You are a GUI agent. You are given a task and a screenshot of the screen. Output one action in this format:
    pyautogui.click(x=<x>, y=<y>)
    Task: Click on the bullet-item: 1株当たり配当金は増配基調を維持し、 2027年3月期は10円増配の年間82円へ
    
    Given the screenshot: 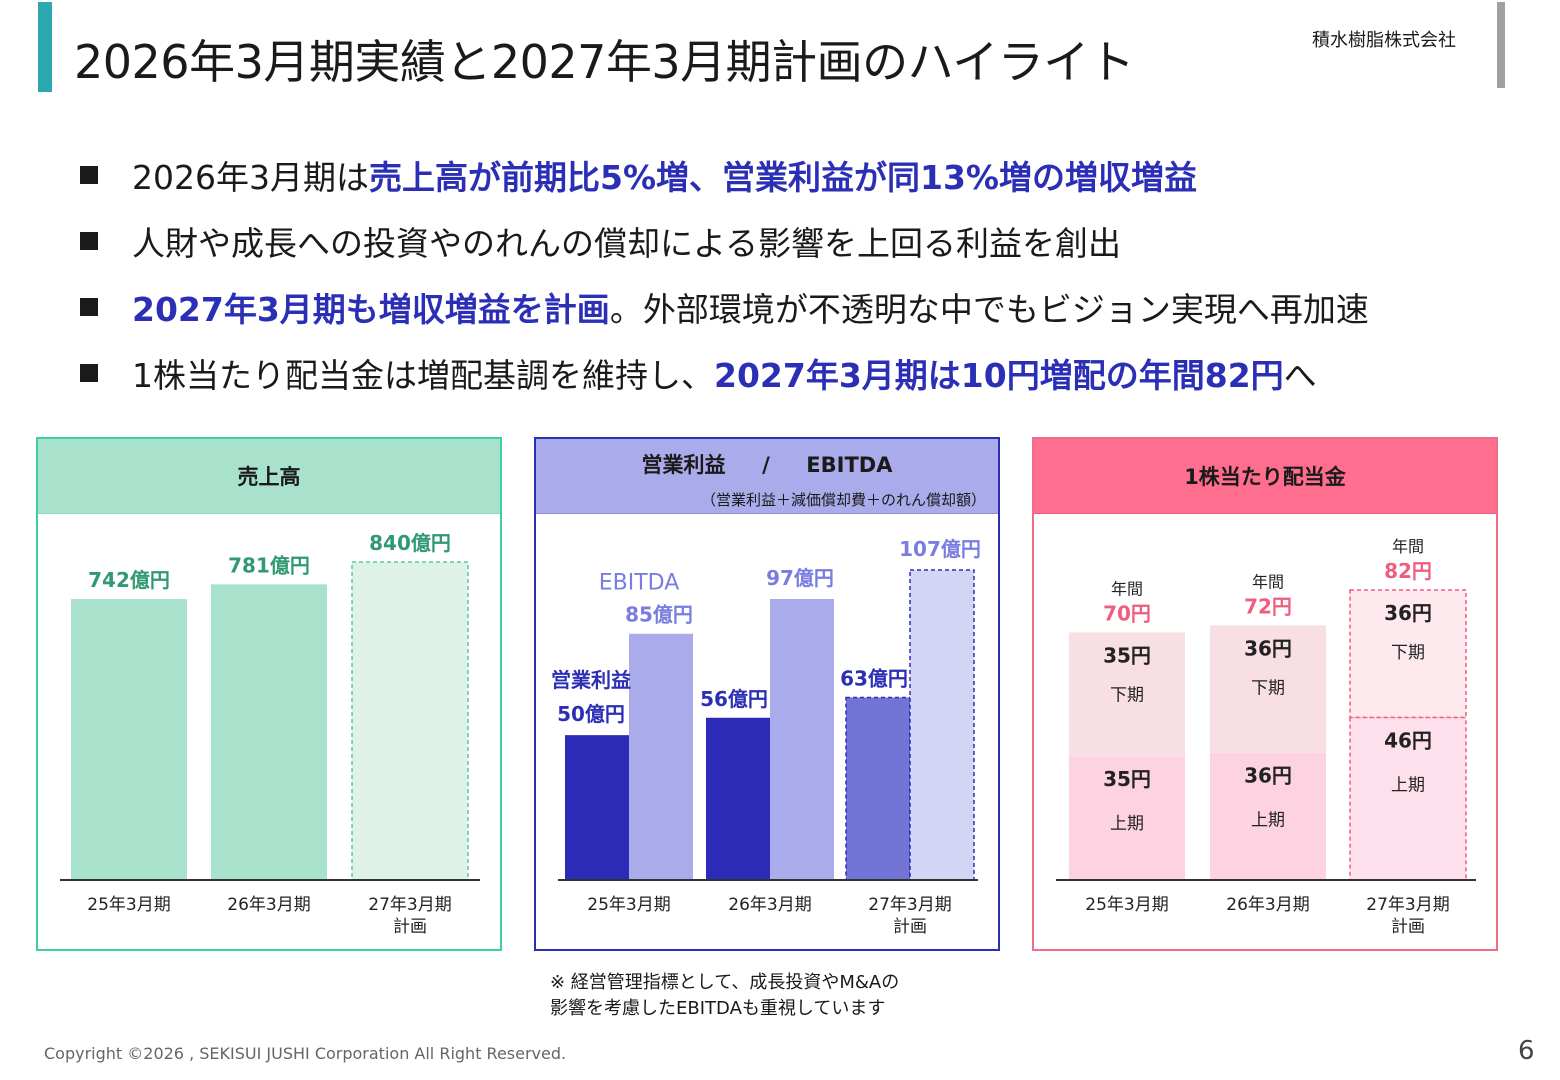 What is the action you would take?
    pyautogui.click(x=723, y=373)
    